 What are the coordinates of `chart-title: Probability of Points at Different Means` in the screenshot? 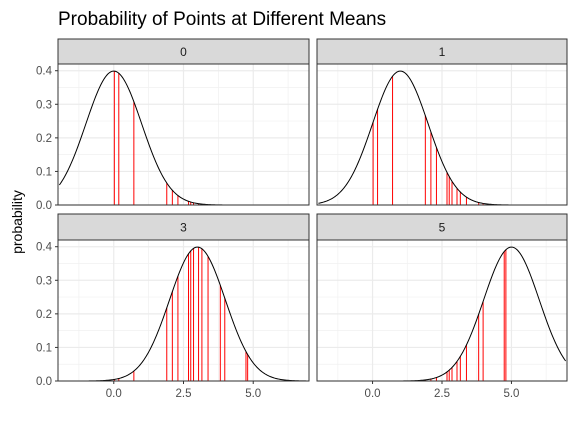 It's located at (222, 19).